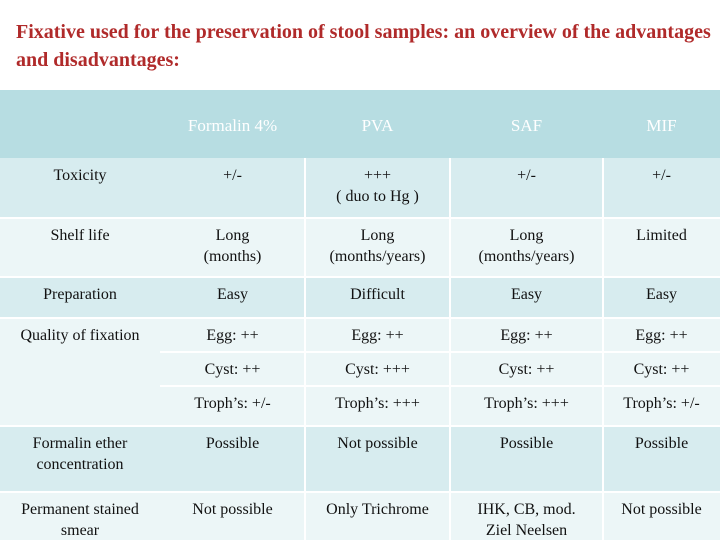 This screenshot has width=720, height=541. I want to click on cell-text-line: Cyst: +++, so click(377, 369).